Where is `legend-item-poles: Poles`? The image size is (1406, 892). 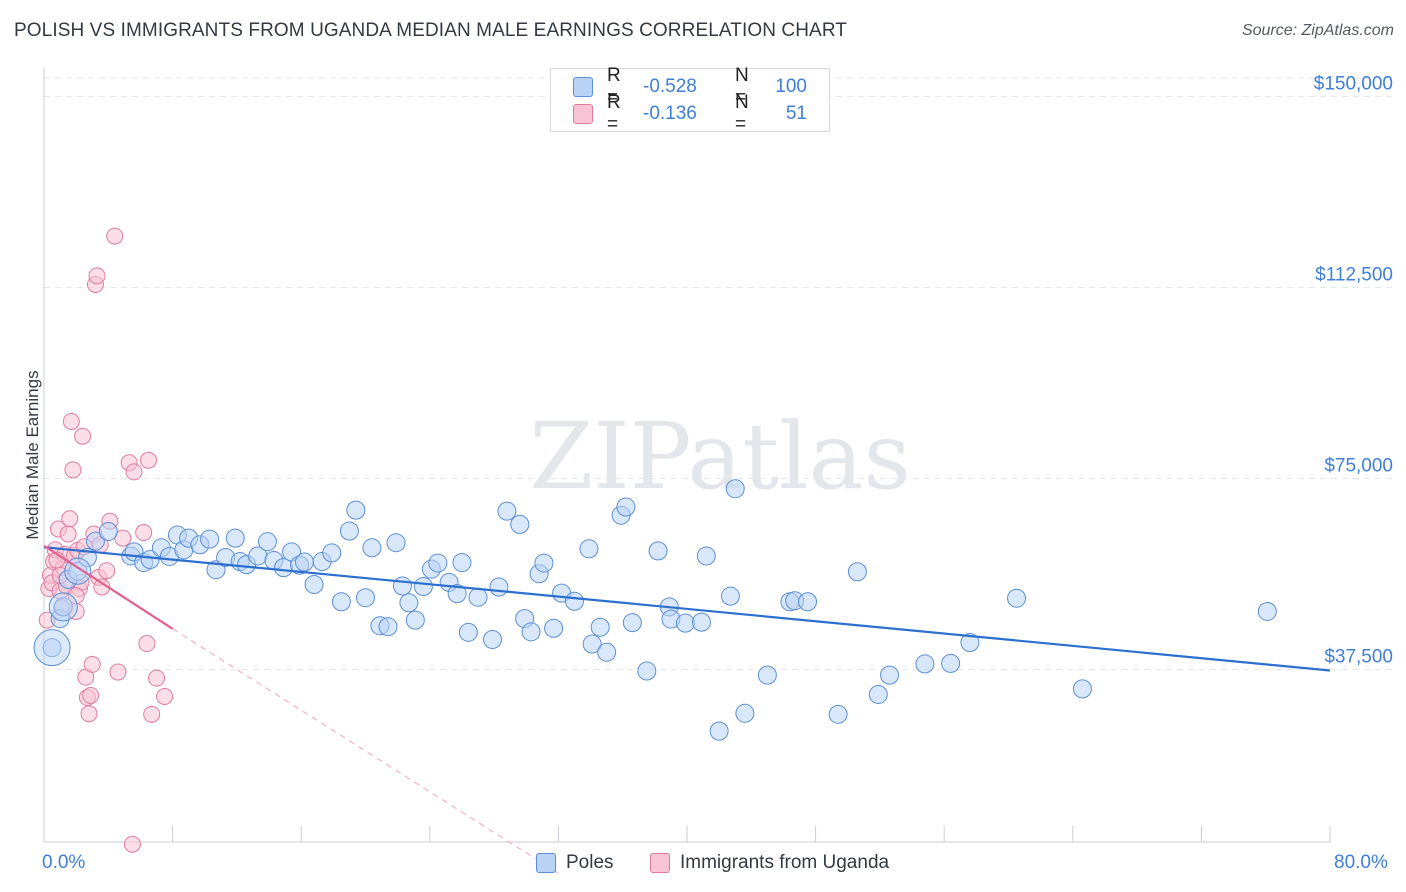
legend-item-poles: Poles is located at coordinates (575, 863).